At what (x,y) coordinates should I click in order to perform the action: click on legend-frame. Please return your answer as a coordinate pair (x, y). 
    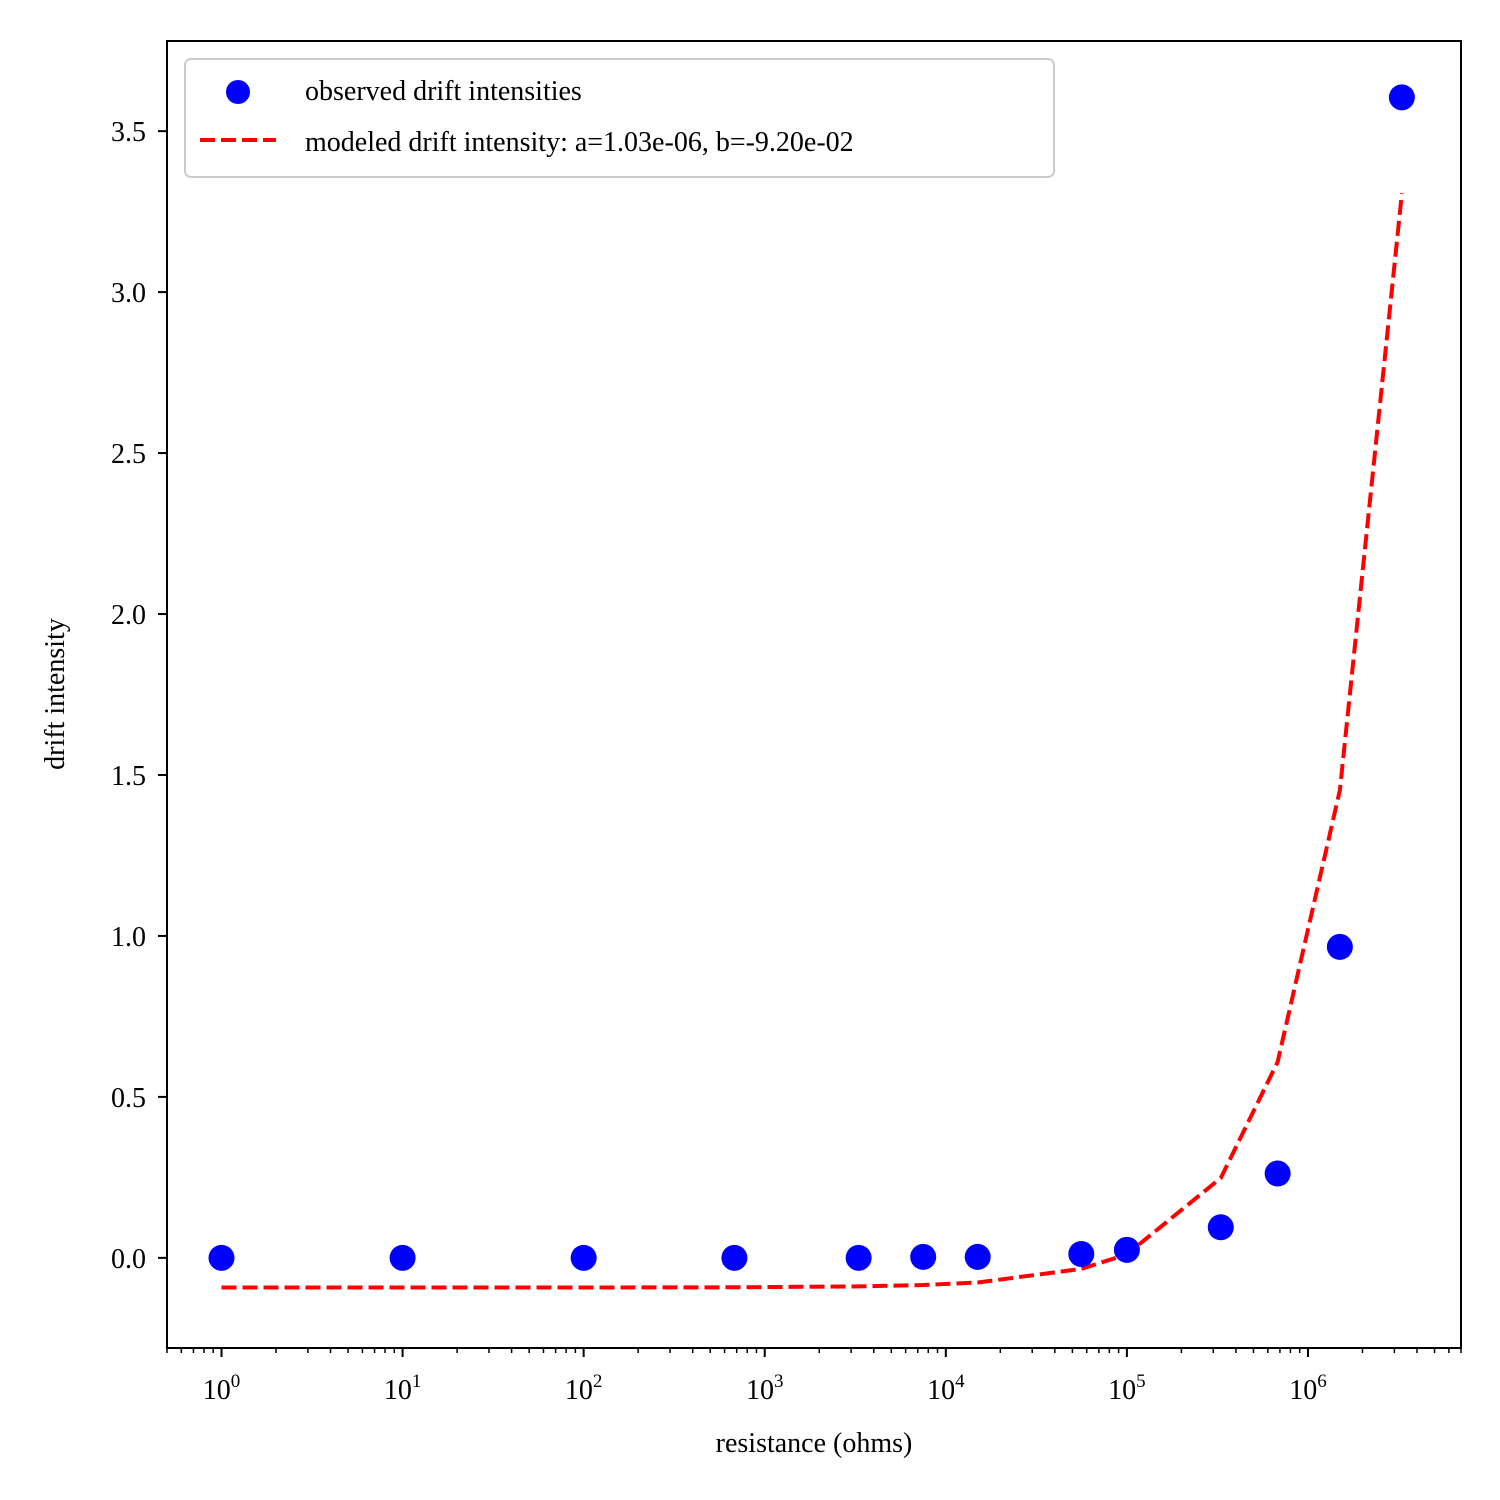
    Looking at the image, I should click on (619, 118).